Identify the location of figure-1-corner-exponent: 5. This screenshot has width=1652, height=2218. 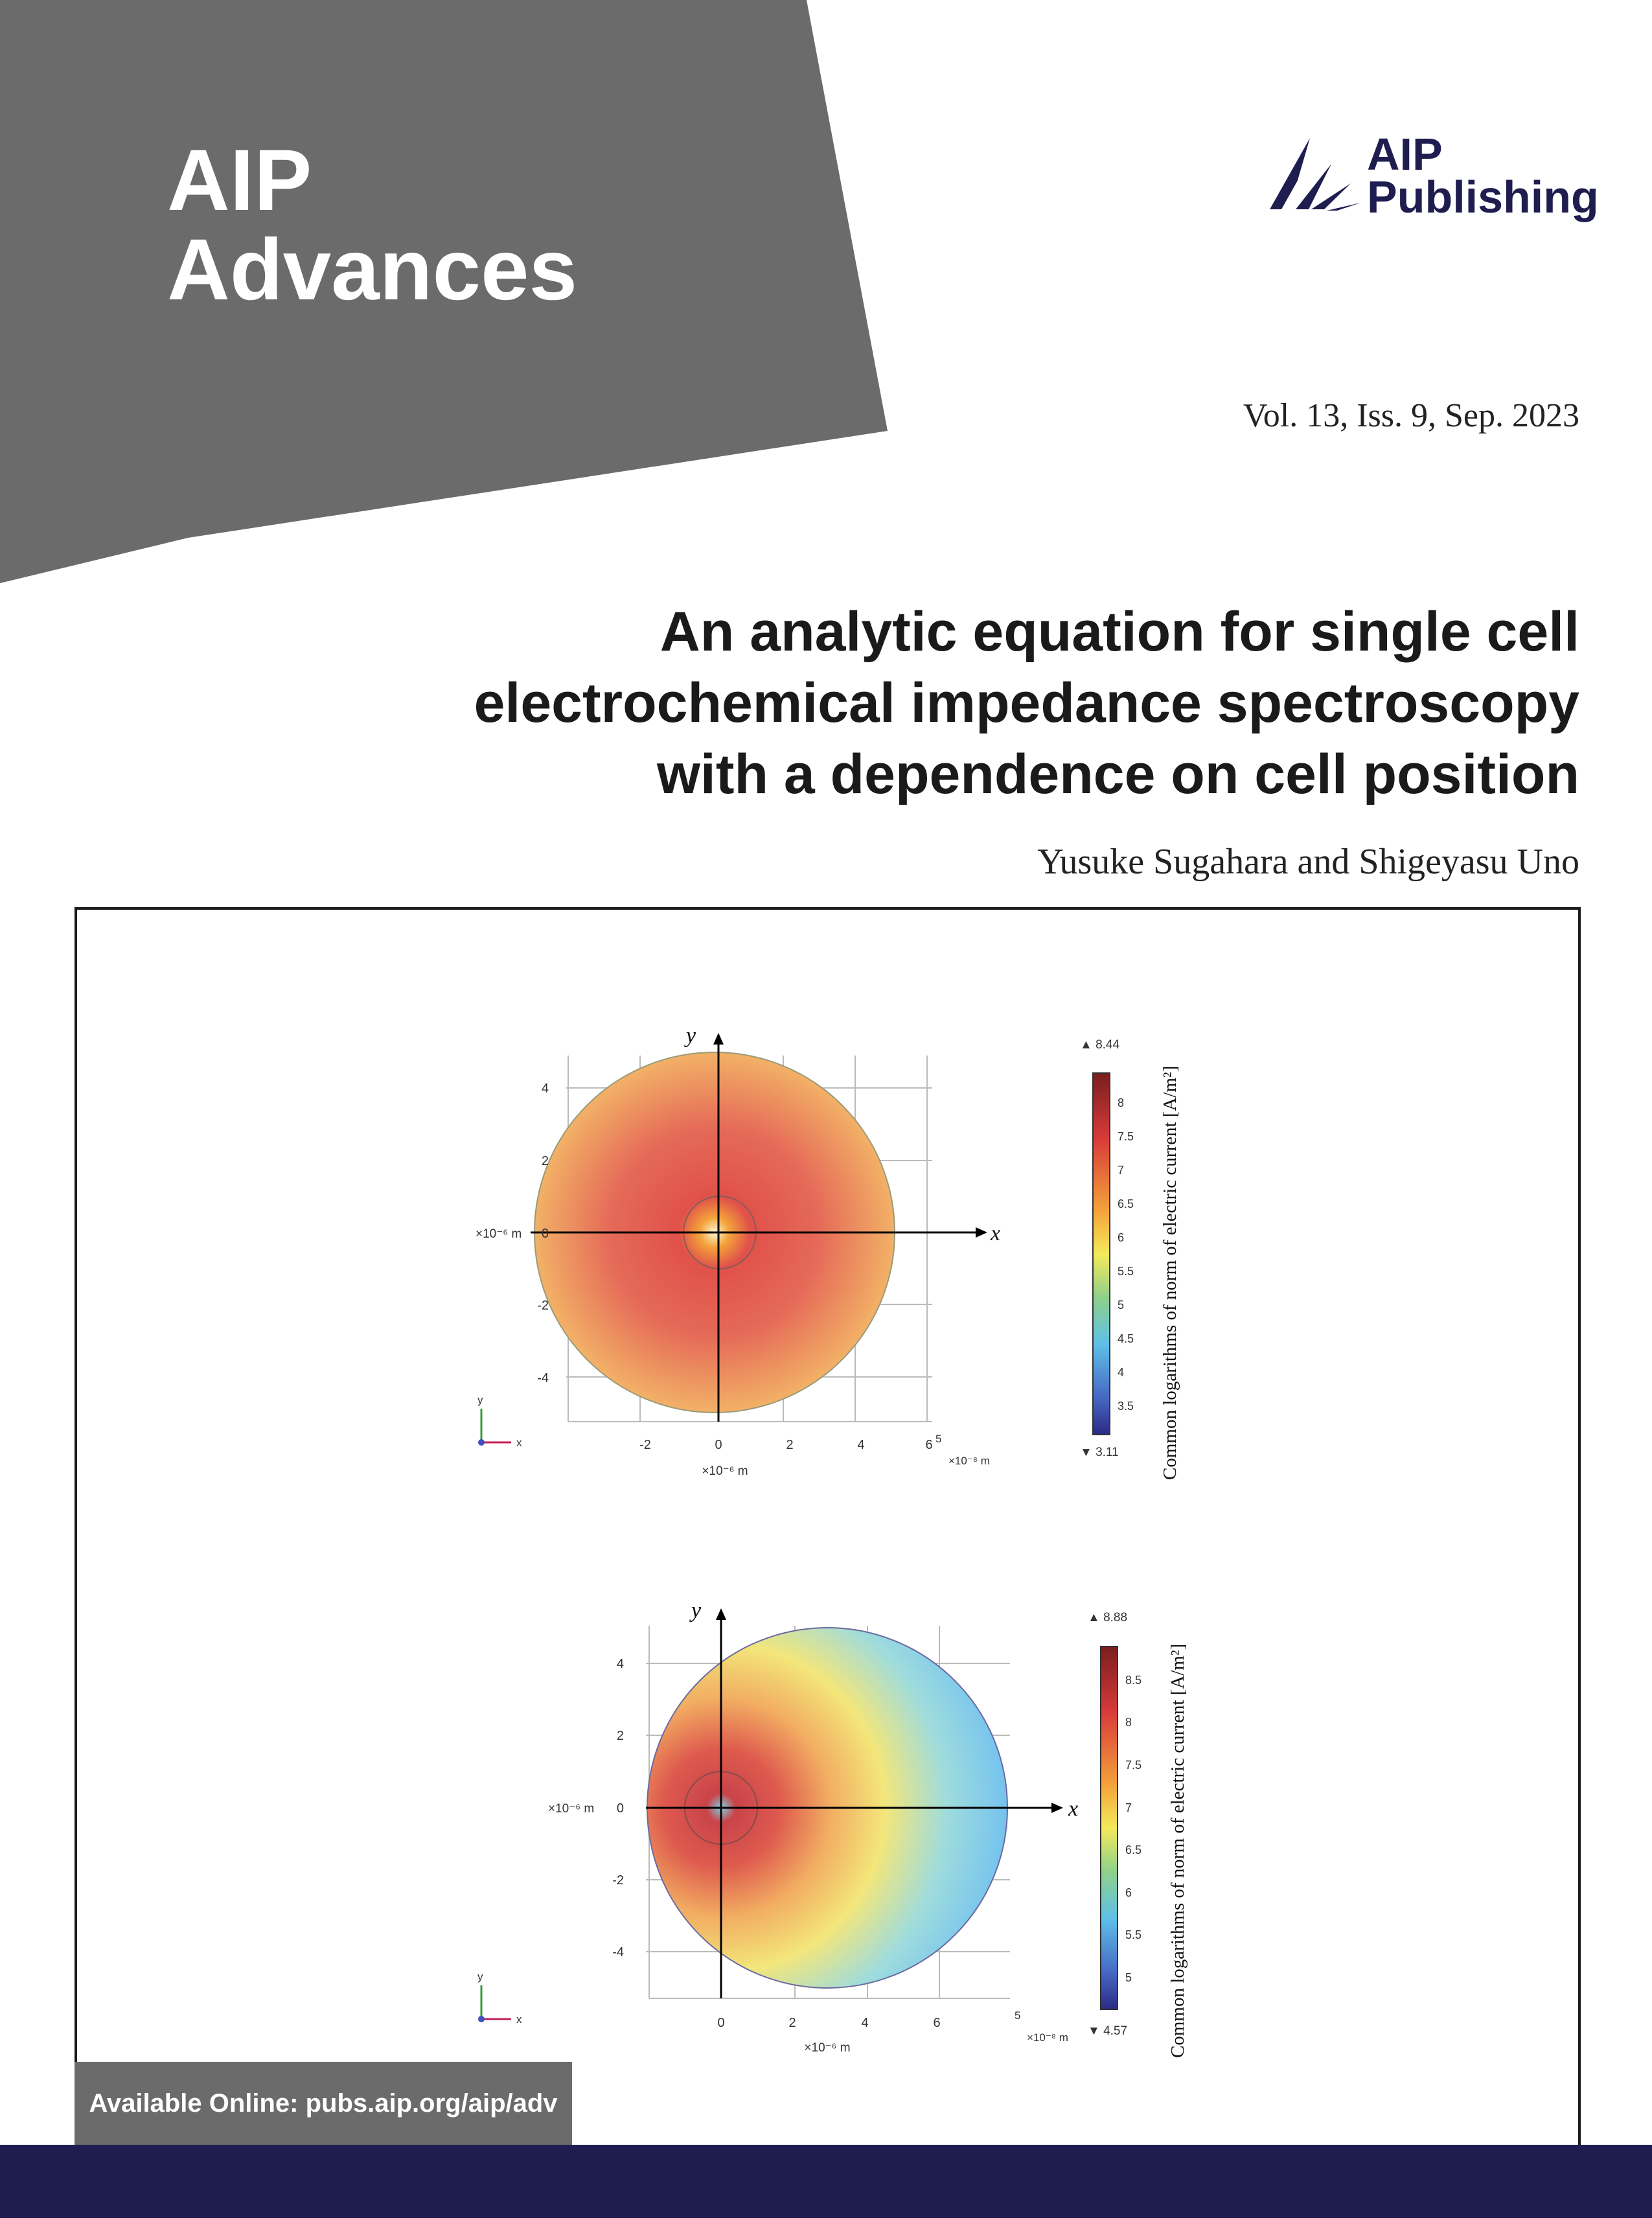
(938, 1439).